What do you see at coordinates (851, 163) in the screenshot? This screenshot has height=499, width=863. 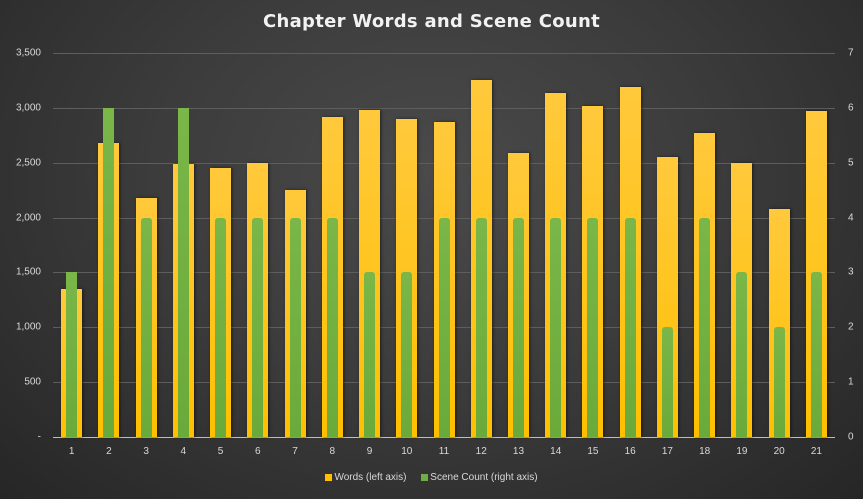 I see `right-axis-tick: 5` at bounding box center [851, 163].